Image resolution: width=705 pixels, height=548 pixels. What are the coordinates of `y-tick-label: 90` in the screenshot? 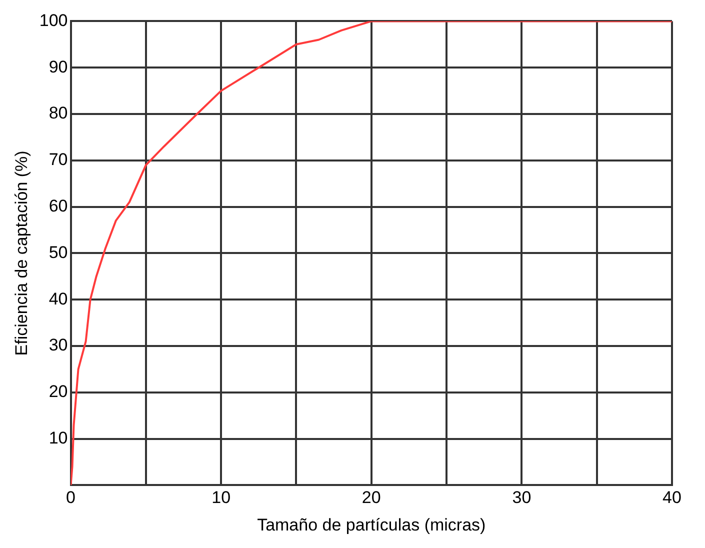 It's located at (58, 66).